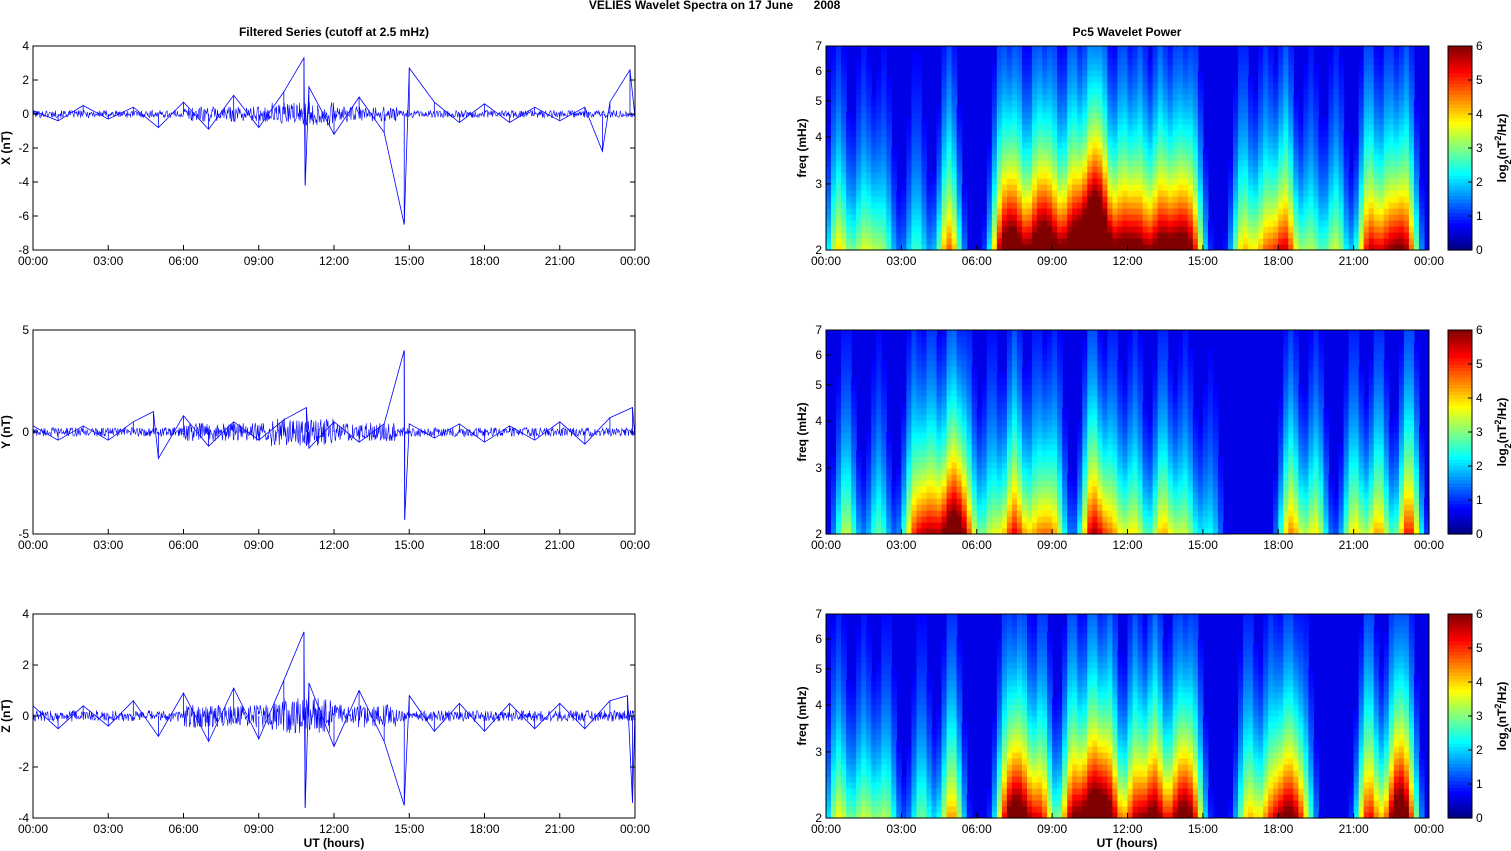  What do you see at coordinates (23, 250) in the screenshot?
I see `y-tick-label: -8` at bounding box center [23, 250].